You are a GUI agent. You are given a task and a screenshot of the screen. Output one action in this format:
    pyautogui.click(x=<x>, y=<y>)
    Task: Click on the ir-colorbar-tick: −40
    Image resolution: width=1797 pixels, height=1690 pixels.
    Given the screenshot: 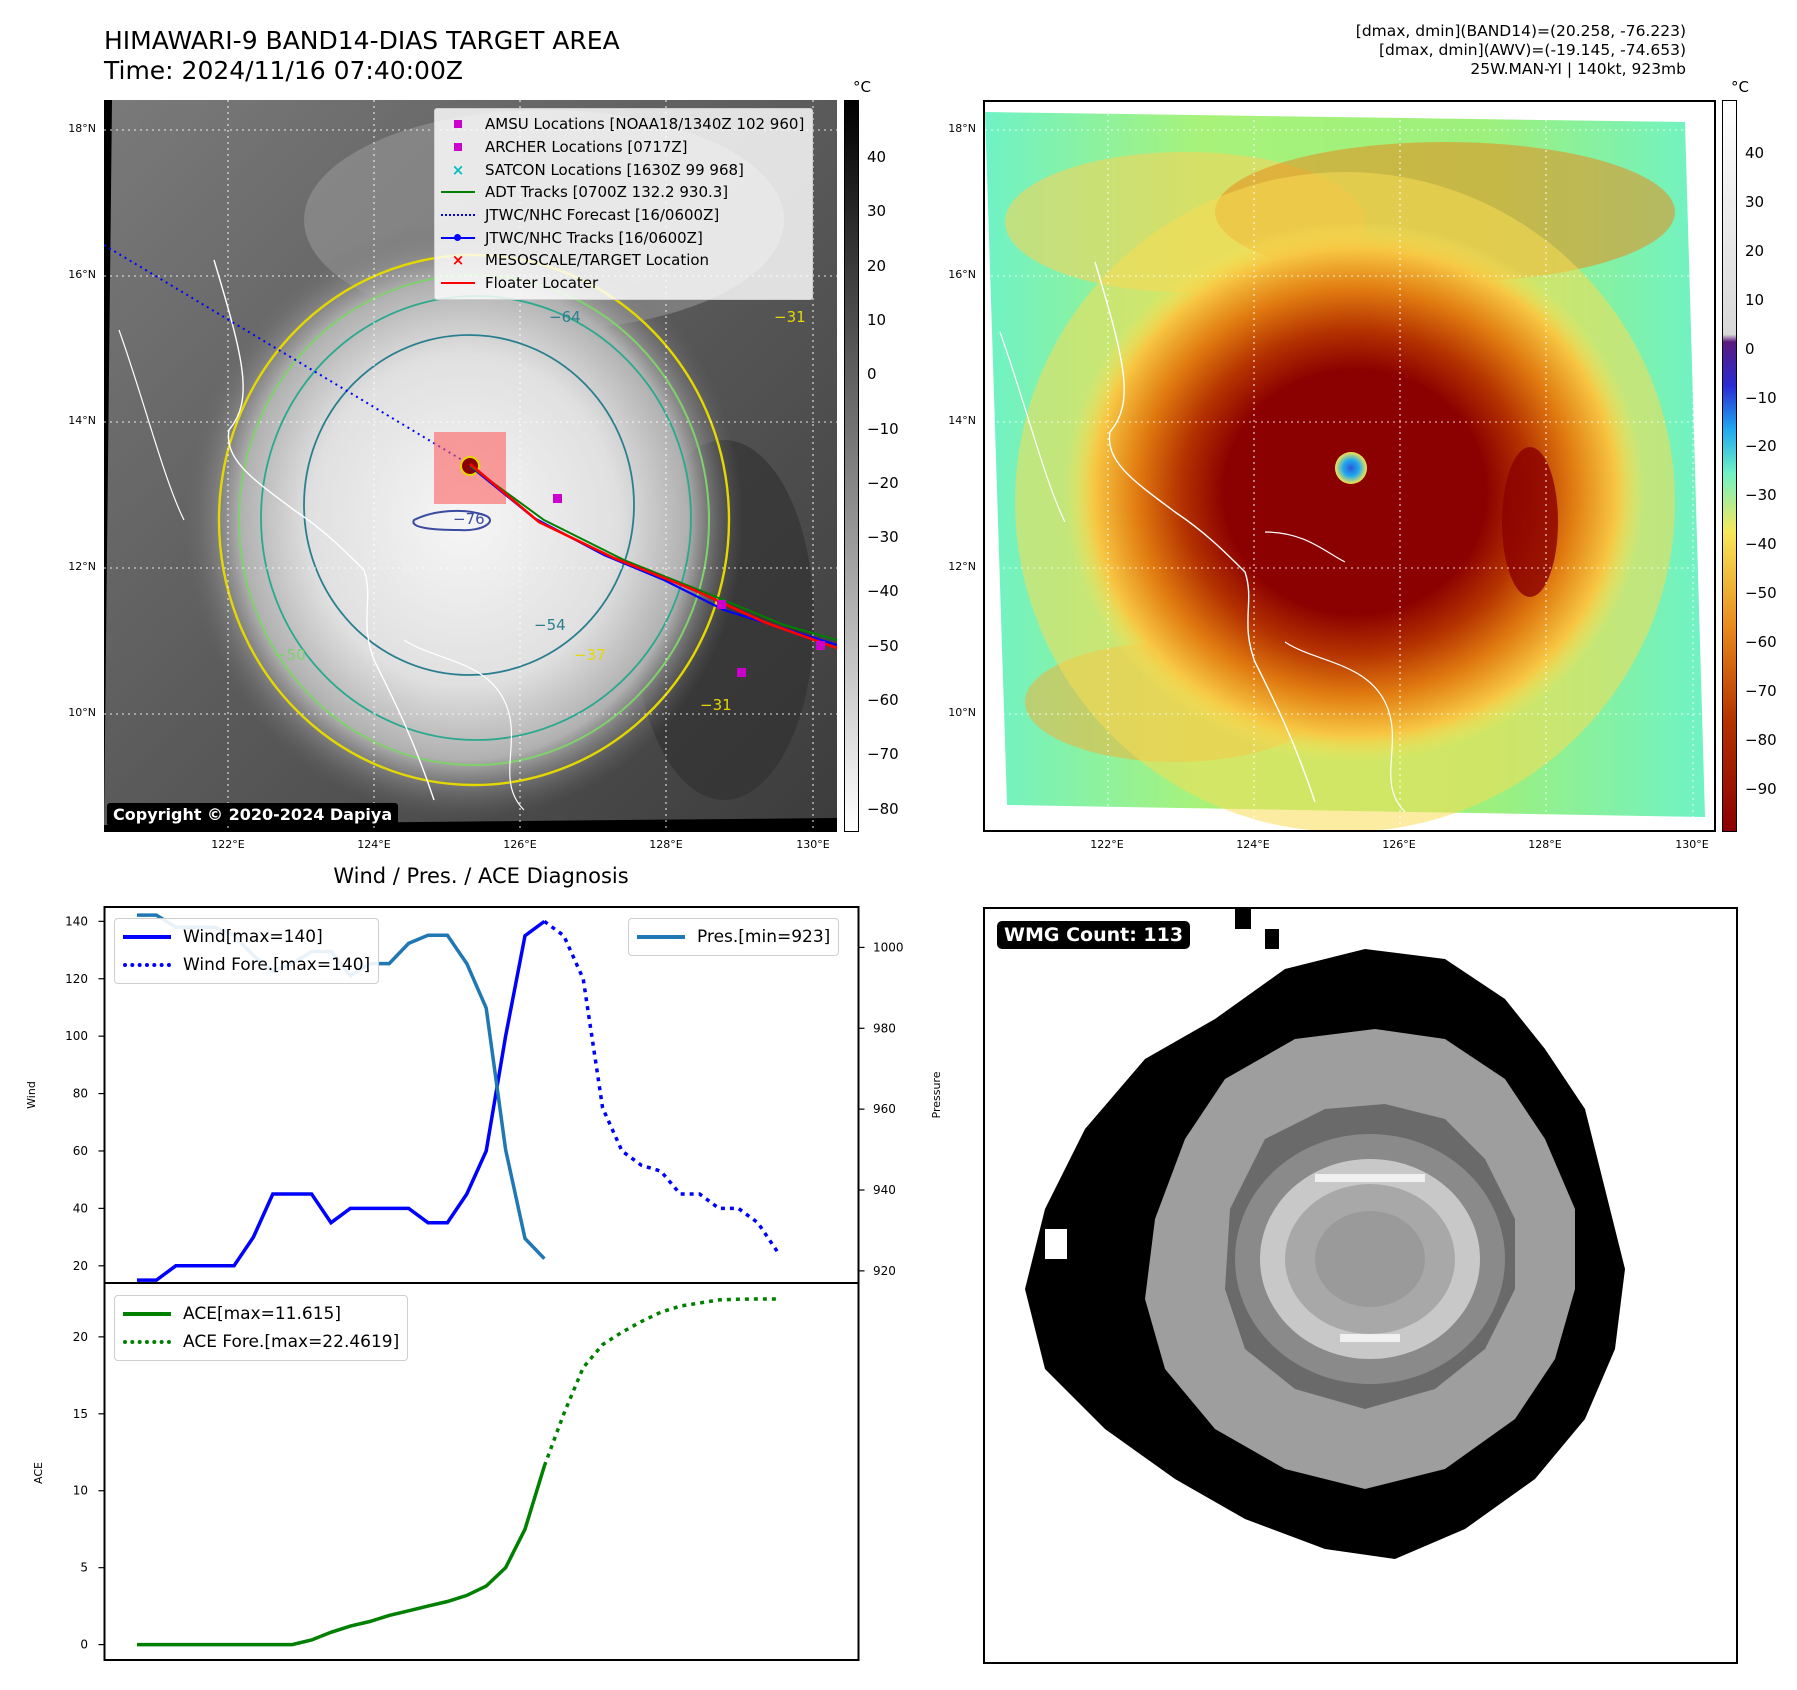 What is the action you would take?
    pyautogui.click(x=883, y=591)
    